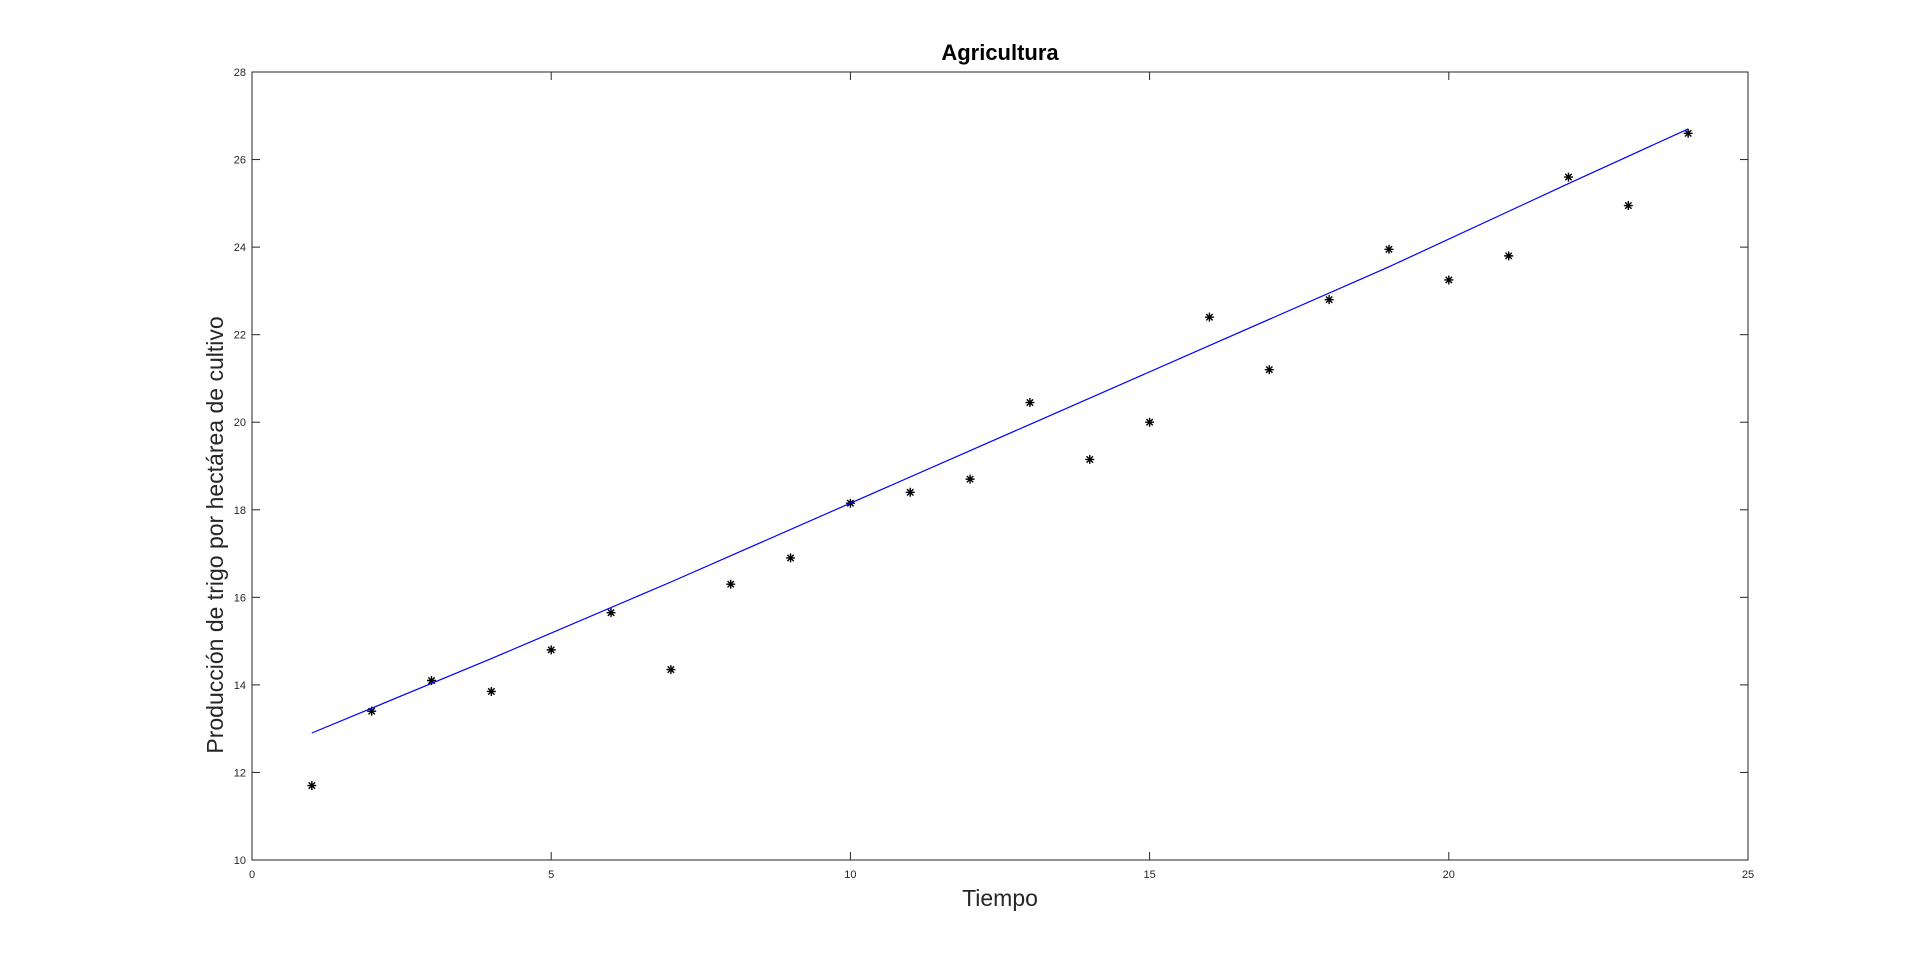  What do you see at coordinates (551, 875) in the screenshot?
I see `x-tick-label: 5` at bounding box center [551, 875].